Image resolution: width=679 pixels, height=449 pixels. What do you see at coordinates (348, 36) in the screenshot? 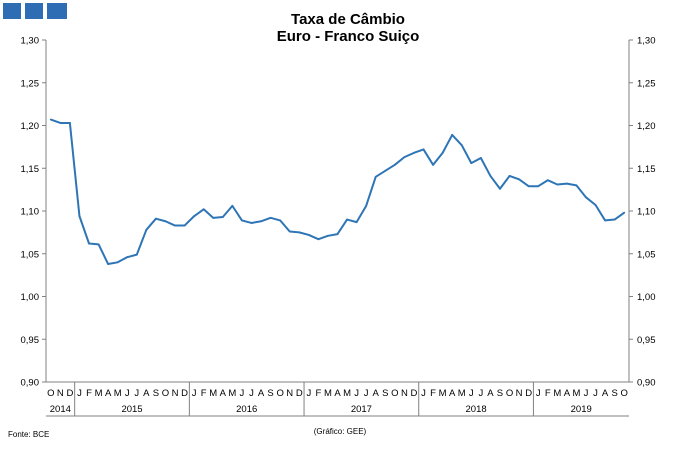
I see `chart-title-line2: Euro - Franco Suiço` at bounding box center [348, 36].